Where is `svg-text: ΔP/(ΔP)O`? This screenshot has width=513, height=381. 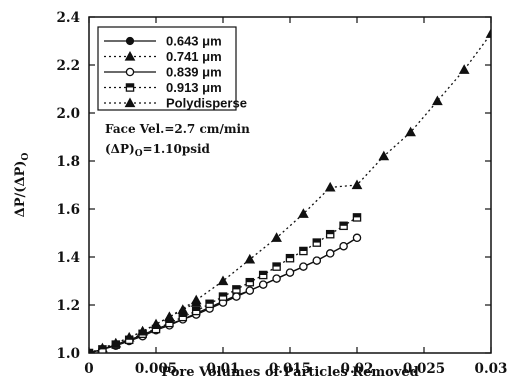
svg-text: ΔP/(ΔP)O is located at coordinates (22, 185).